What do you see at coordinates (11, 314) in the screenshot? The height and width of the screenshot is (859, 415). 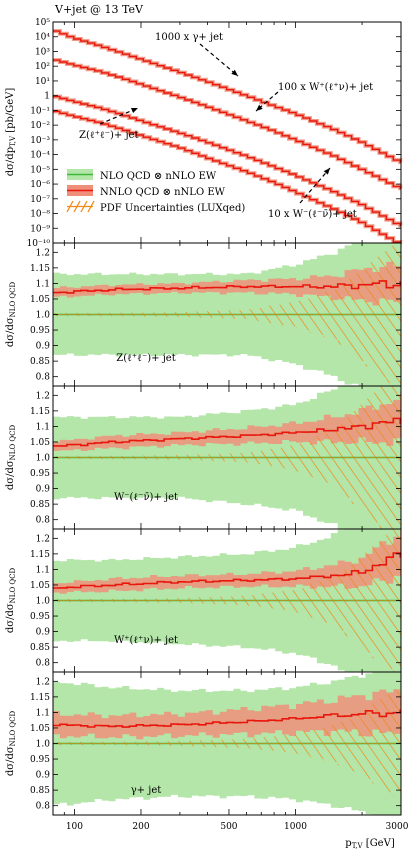 I see `ratio-ylabel-1: dσ/dσNLO QCD` at bounding box center [11, 314].